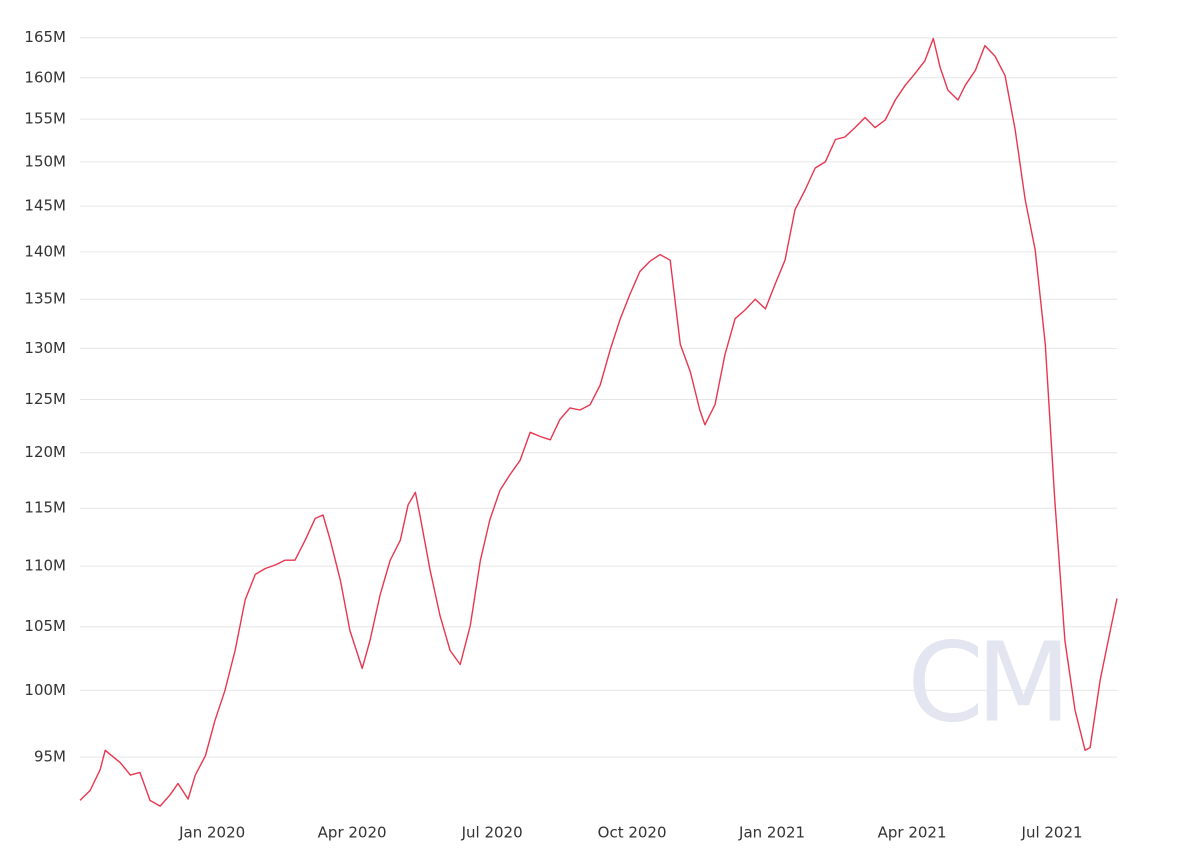 Image resolution: width=1200 pixels, height=862 pixels. I want to click on x-tick-label: Apr 2020, so click(352, 833).